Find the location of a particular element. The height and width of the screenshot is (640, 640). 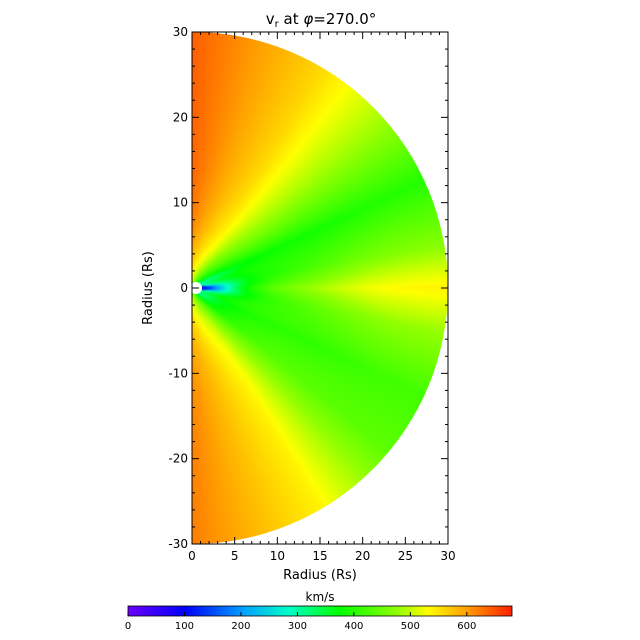

x-tick-label: 30 is located at coordinates (447, 556).